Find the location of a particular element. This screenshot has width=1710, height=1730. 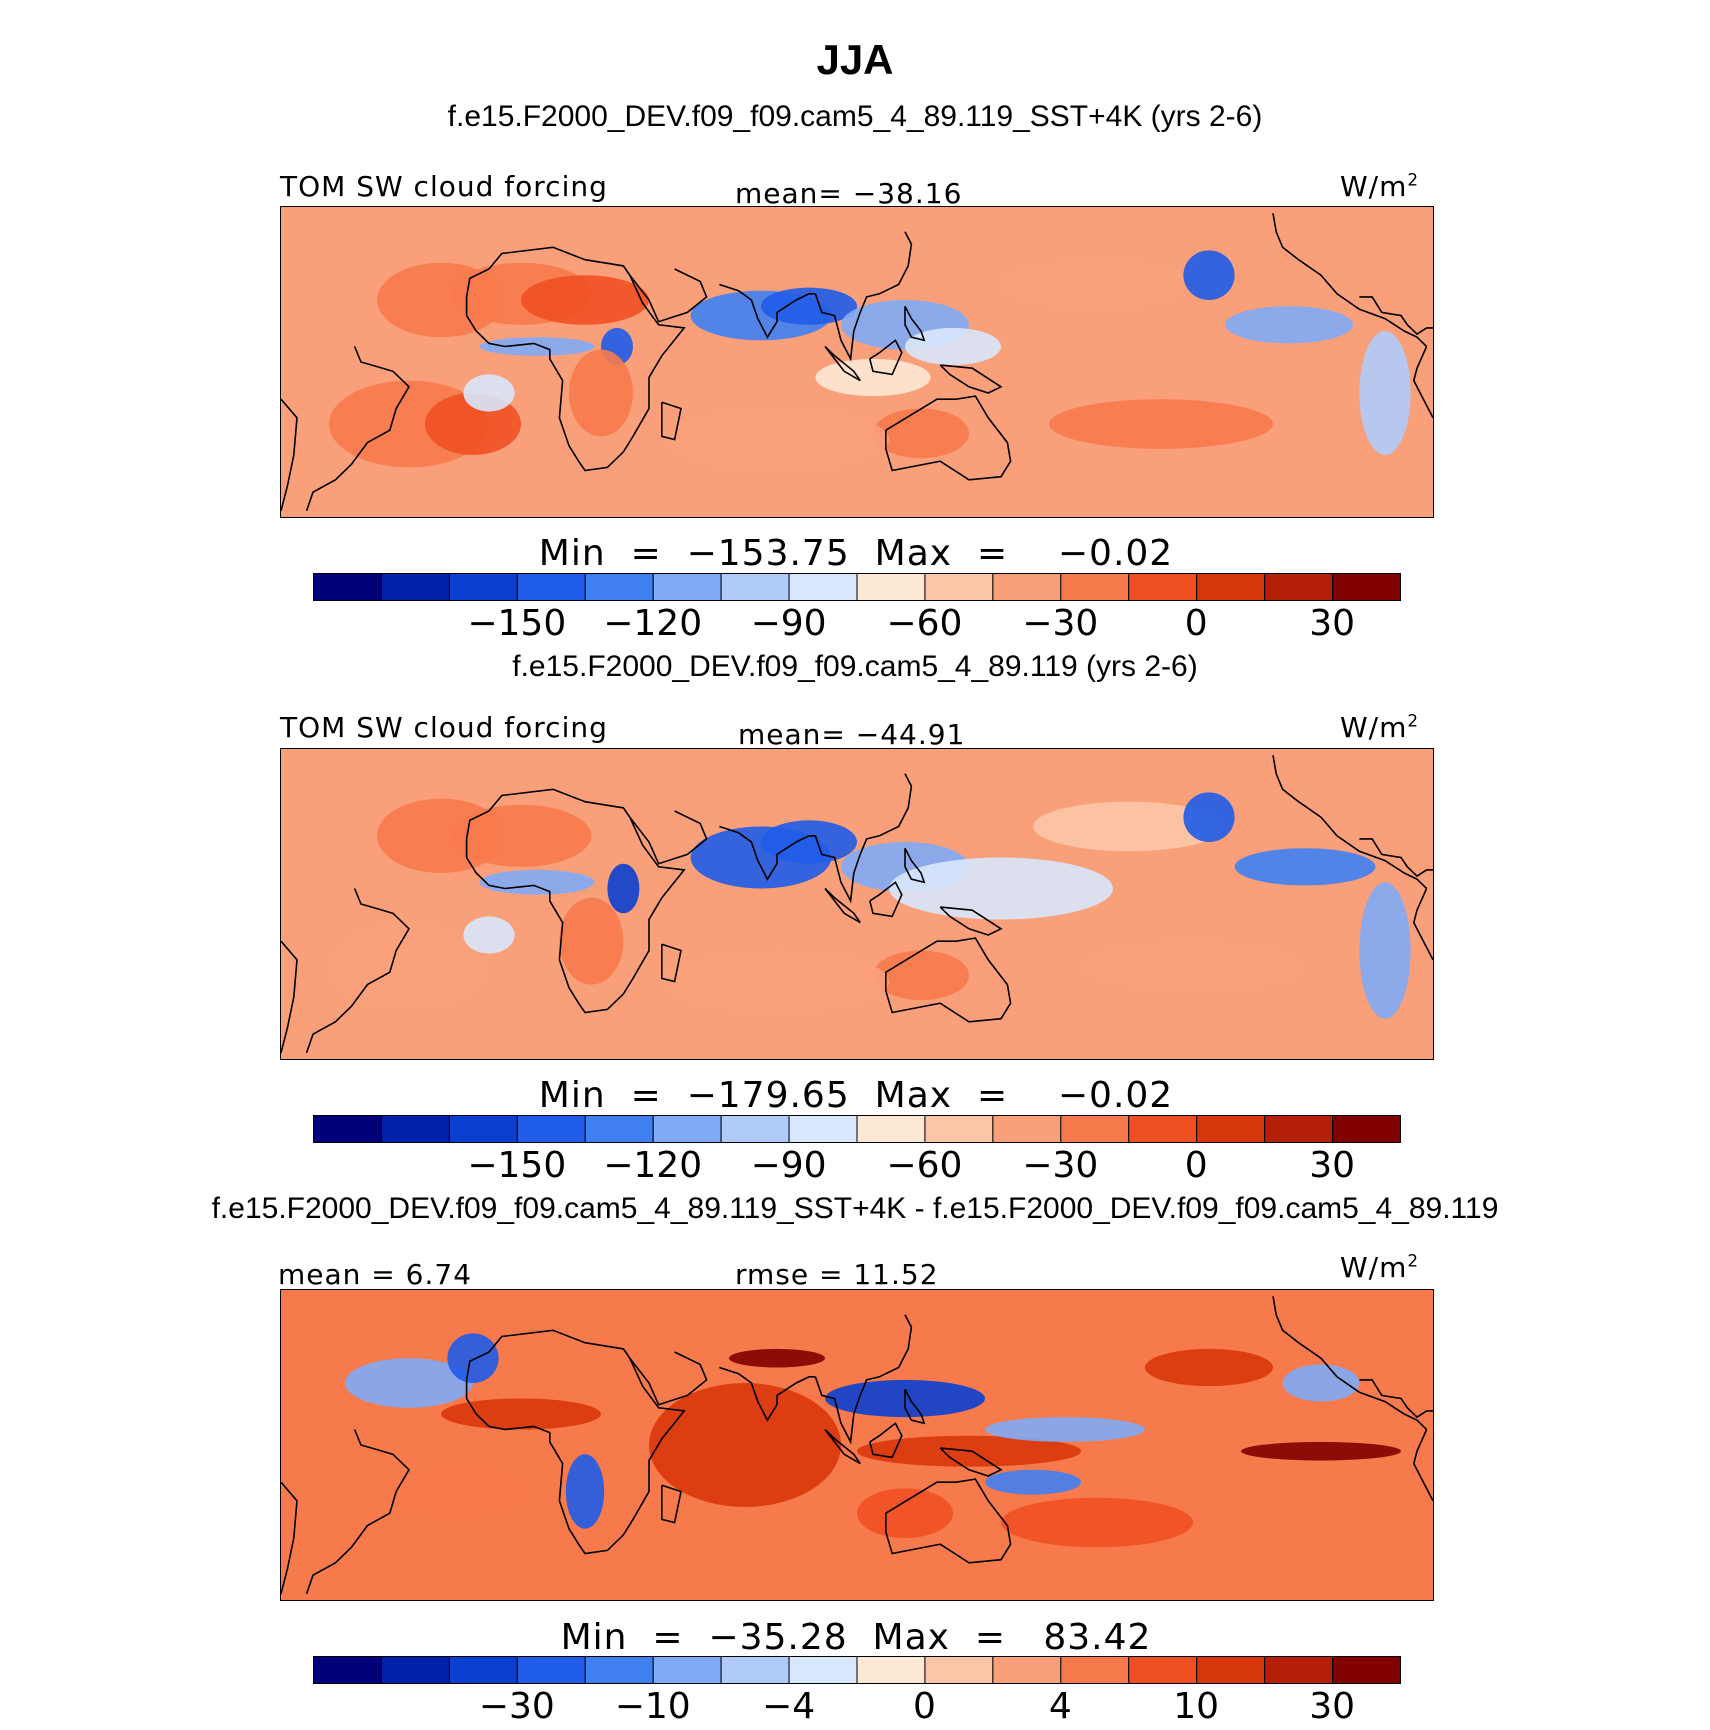

panel-3-rmse-label: rmse = 11.52 is located at coordinates (837, 1274).